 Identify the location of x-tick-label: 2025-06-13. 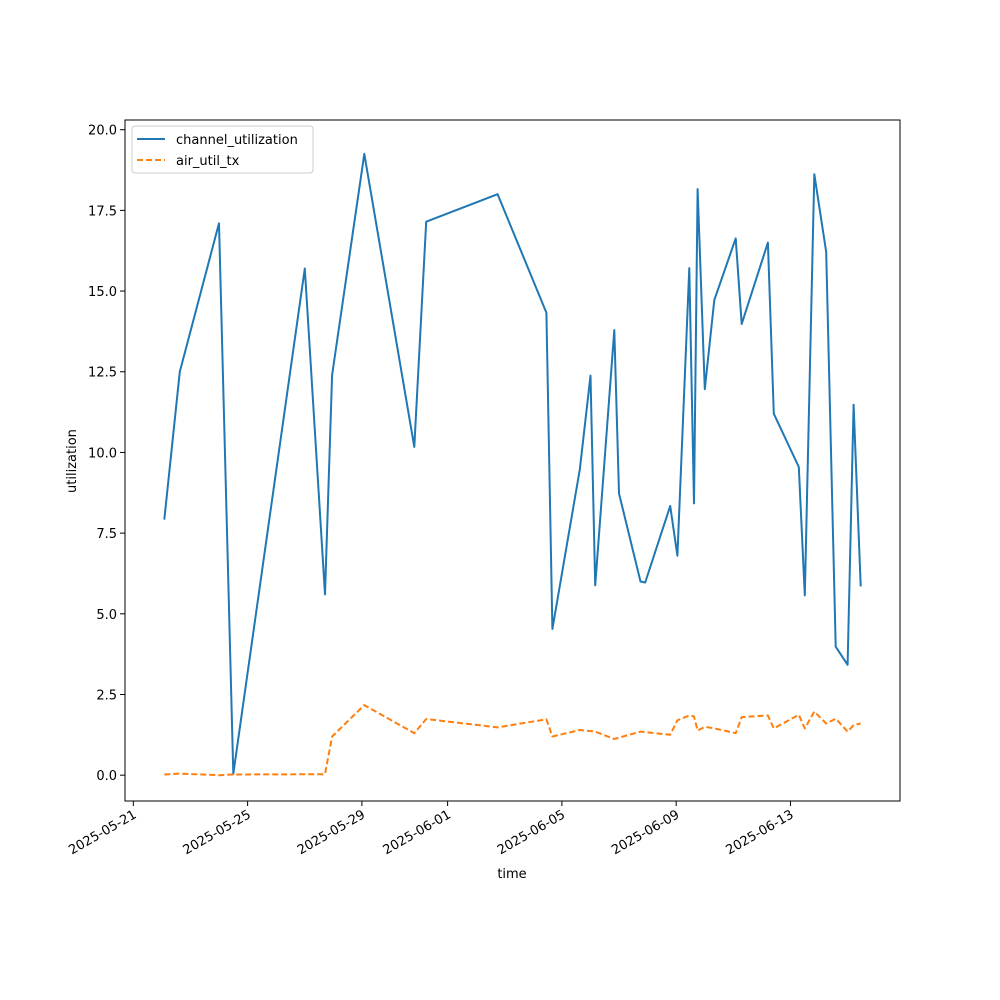
(760, 832).